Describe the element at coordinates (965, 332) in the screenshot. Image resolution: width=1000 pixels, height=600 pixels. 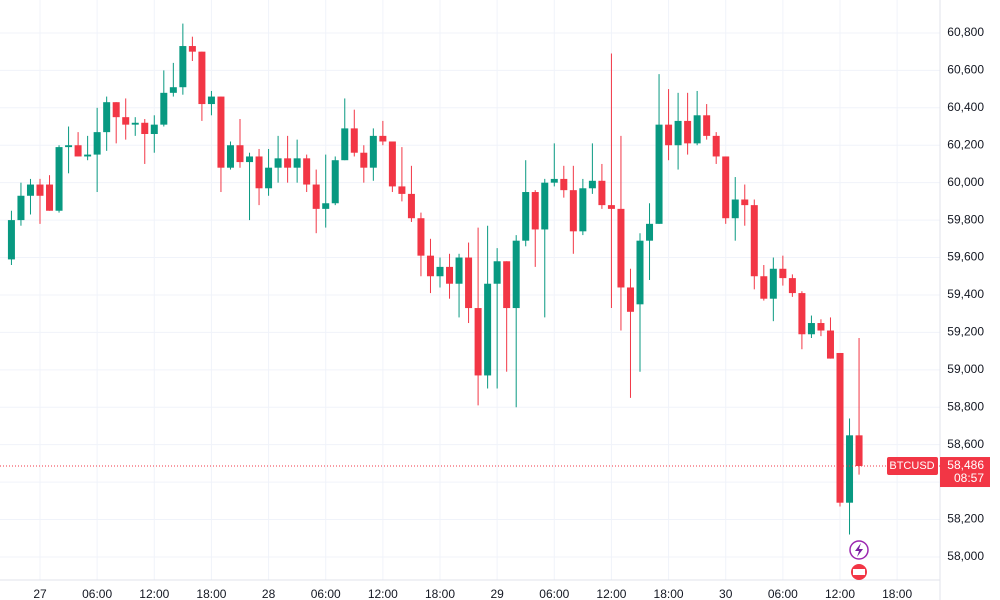
I see `y-tick-label: 59,200` at that location.